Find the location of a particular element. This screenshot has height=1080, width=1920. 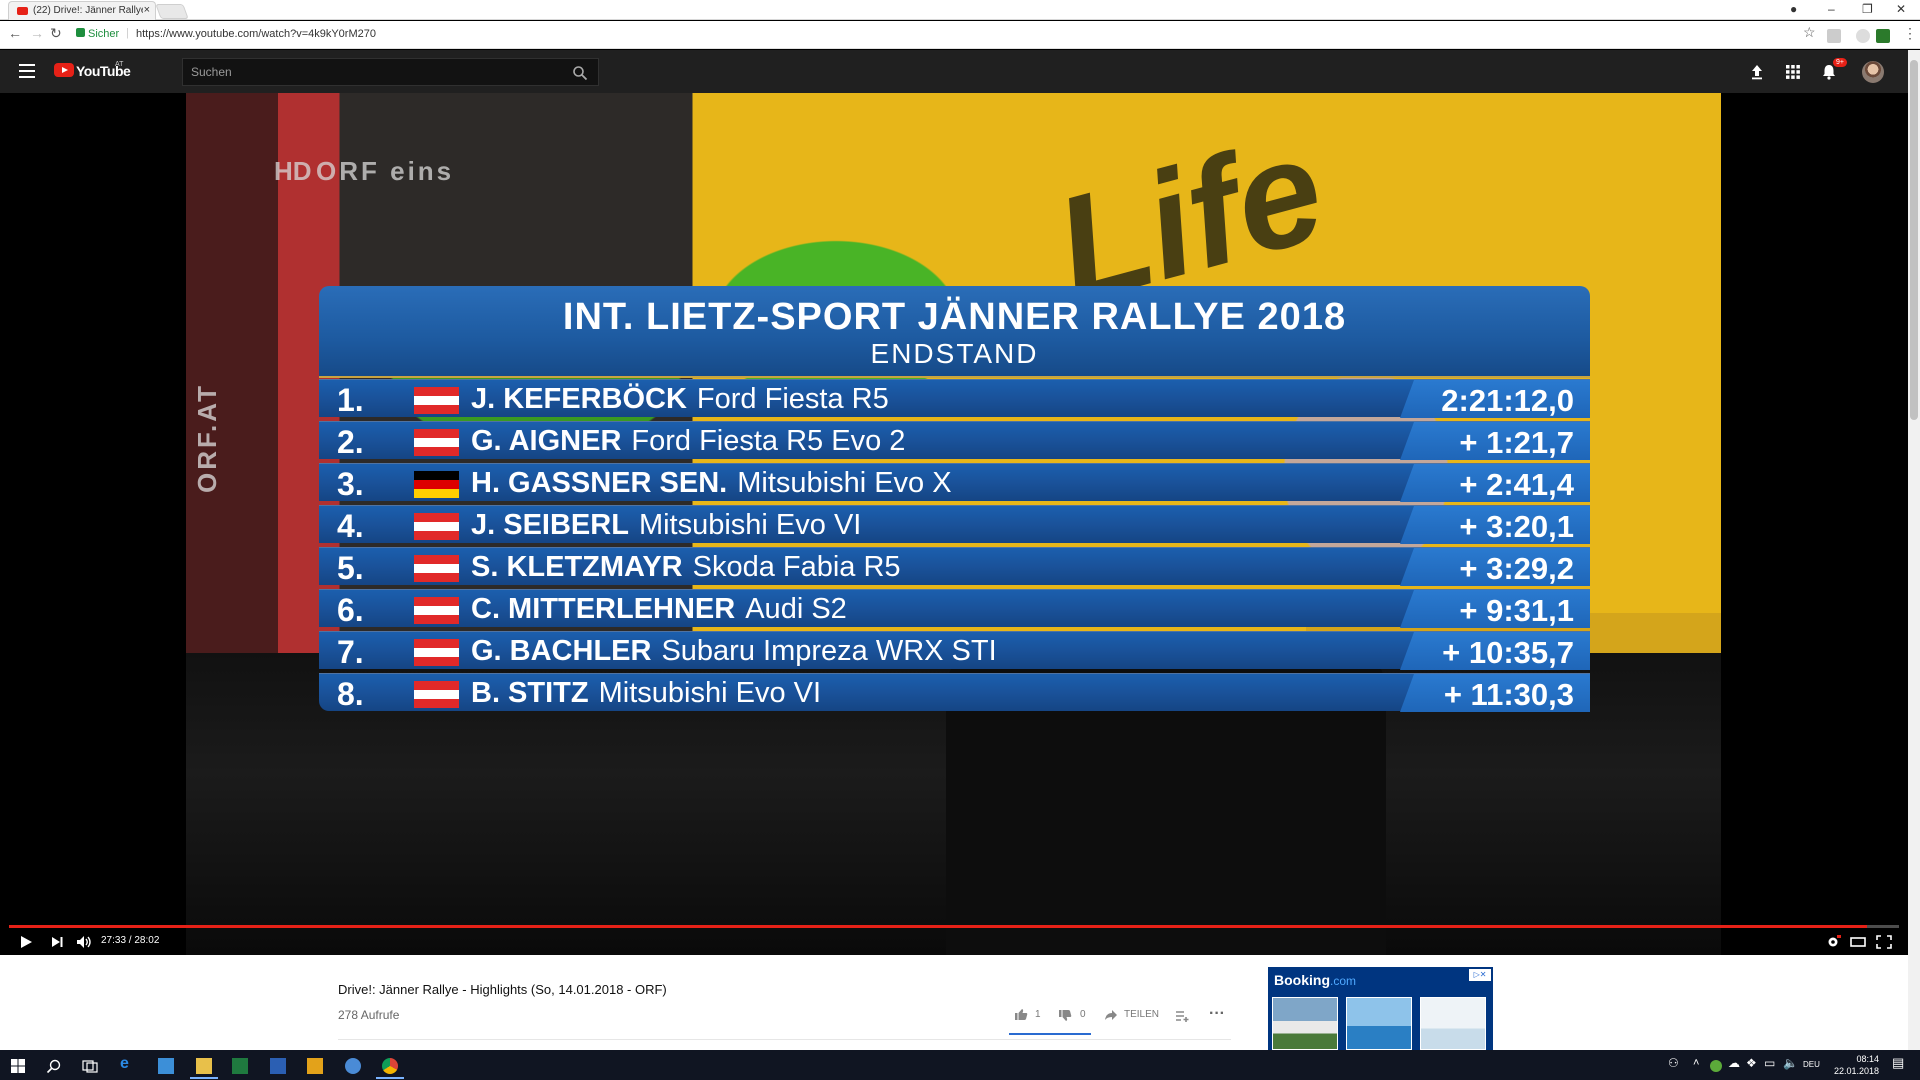

theater-mode-icon is located at coordinates (1858, 942).